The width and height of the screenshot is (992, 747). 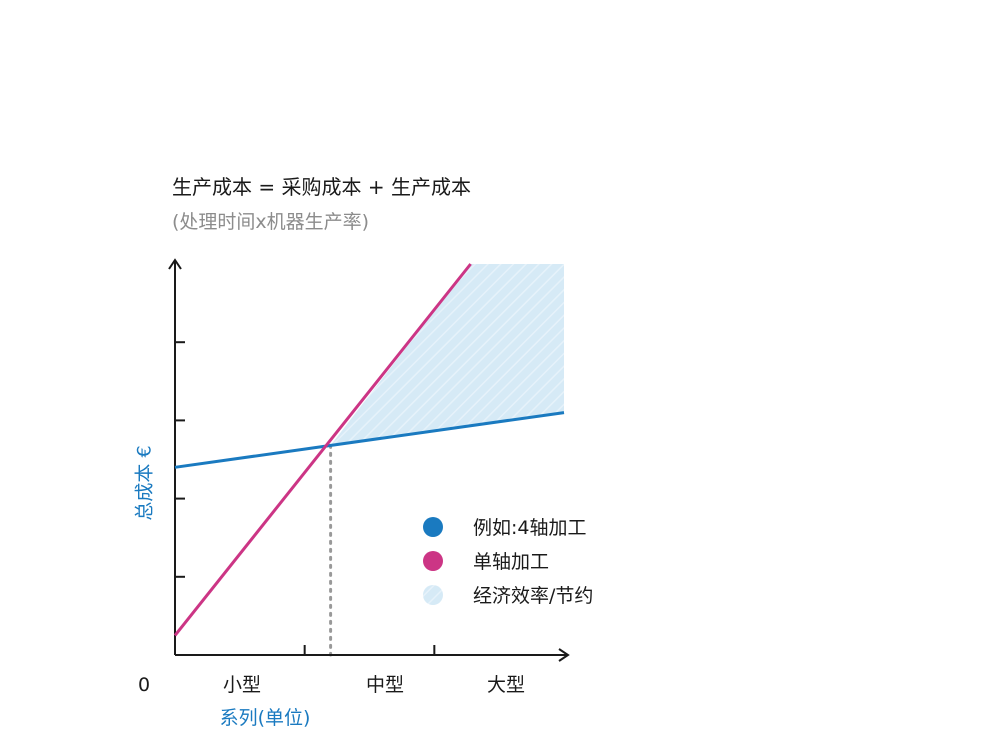 I want to click on legend-marker-1axis, so click(x=433, y=561).